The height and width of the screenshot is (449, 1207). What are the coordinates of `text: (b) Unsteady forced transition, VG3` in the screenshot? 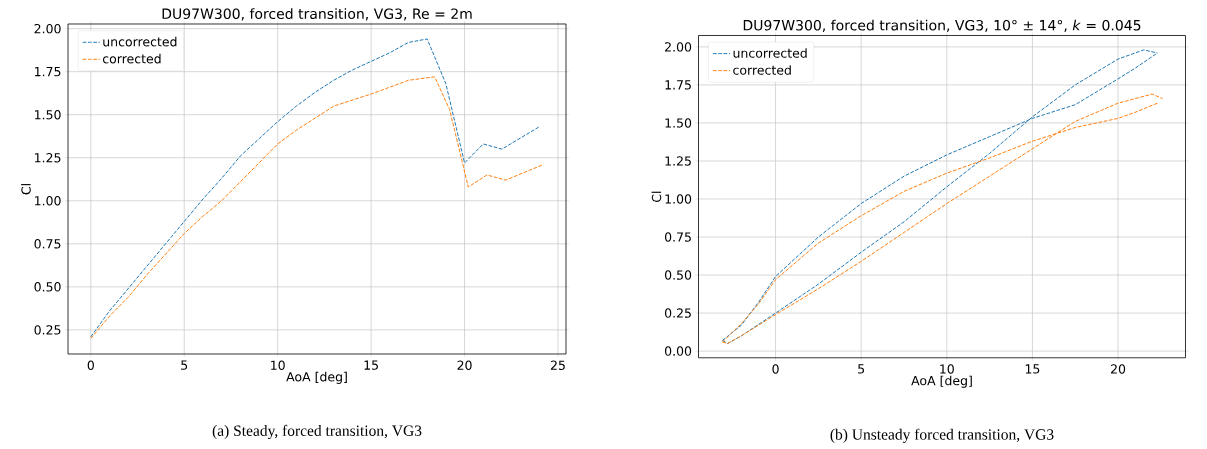 It's located at (942, 435).